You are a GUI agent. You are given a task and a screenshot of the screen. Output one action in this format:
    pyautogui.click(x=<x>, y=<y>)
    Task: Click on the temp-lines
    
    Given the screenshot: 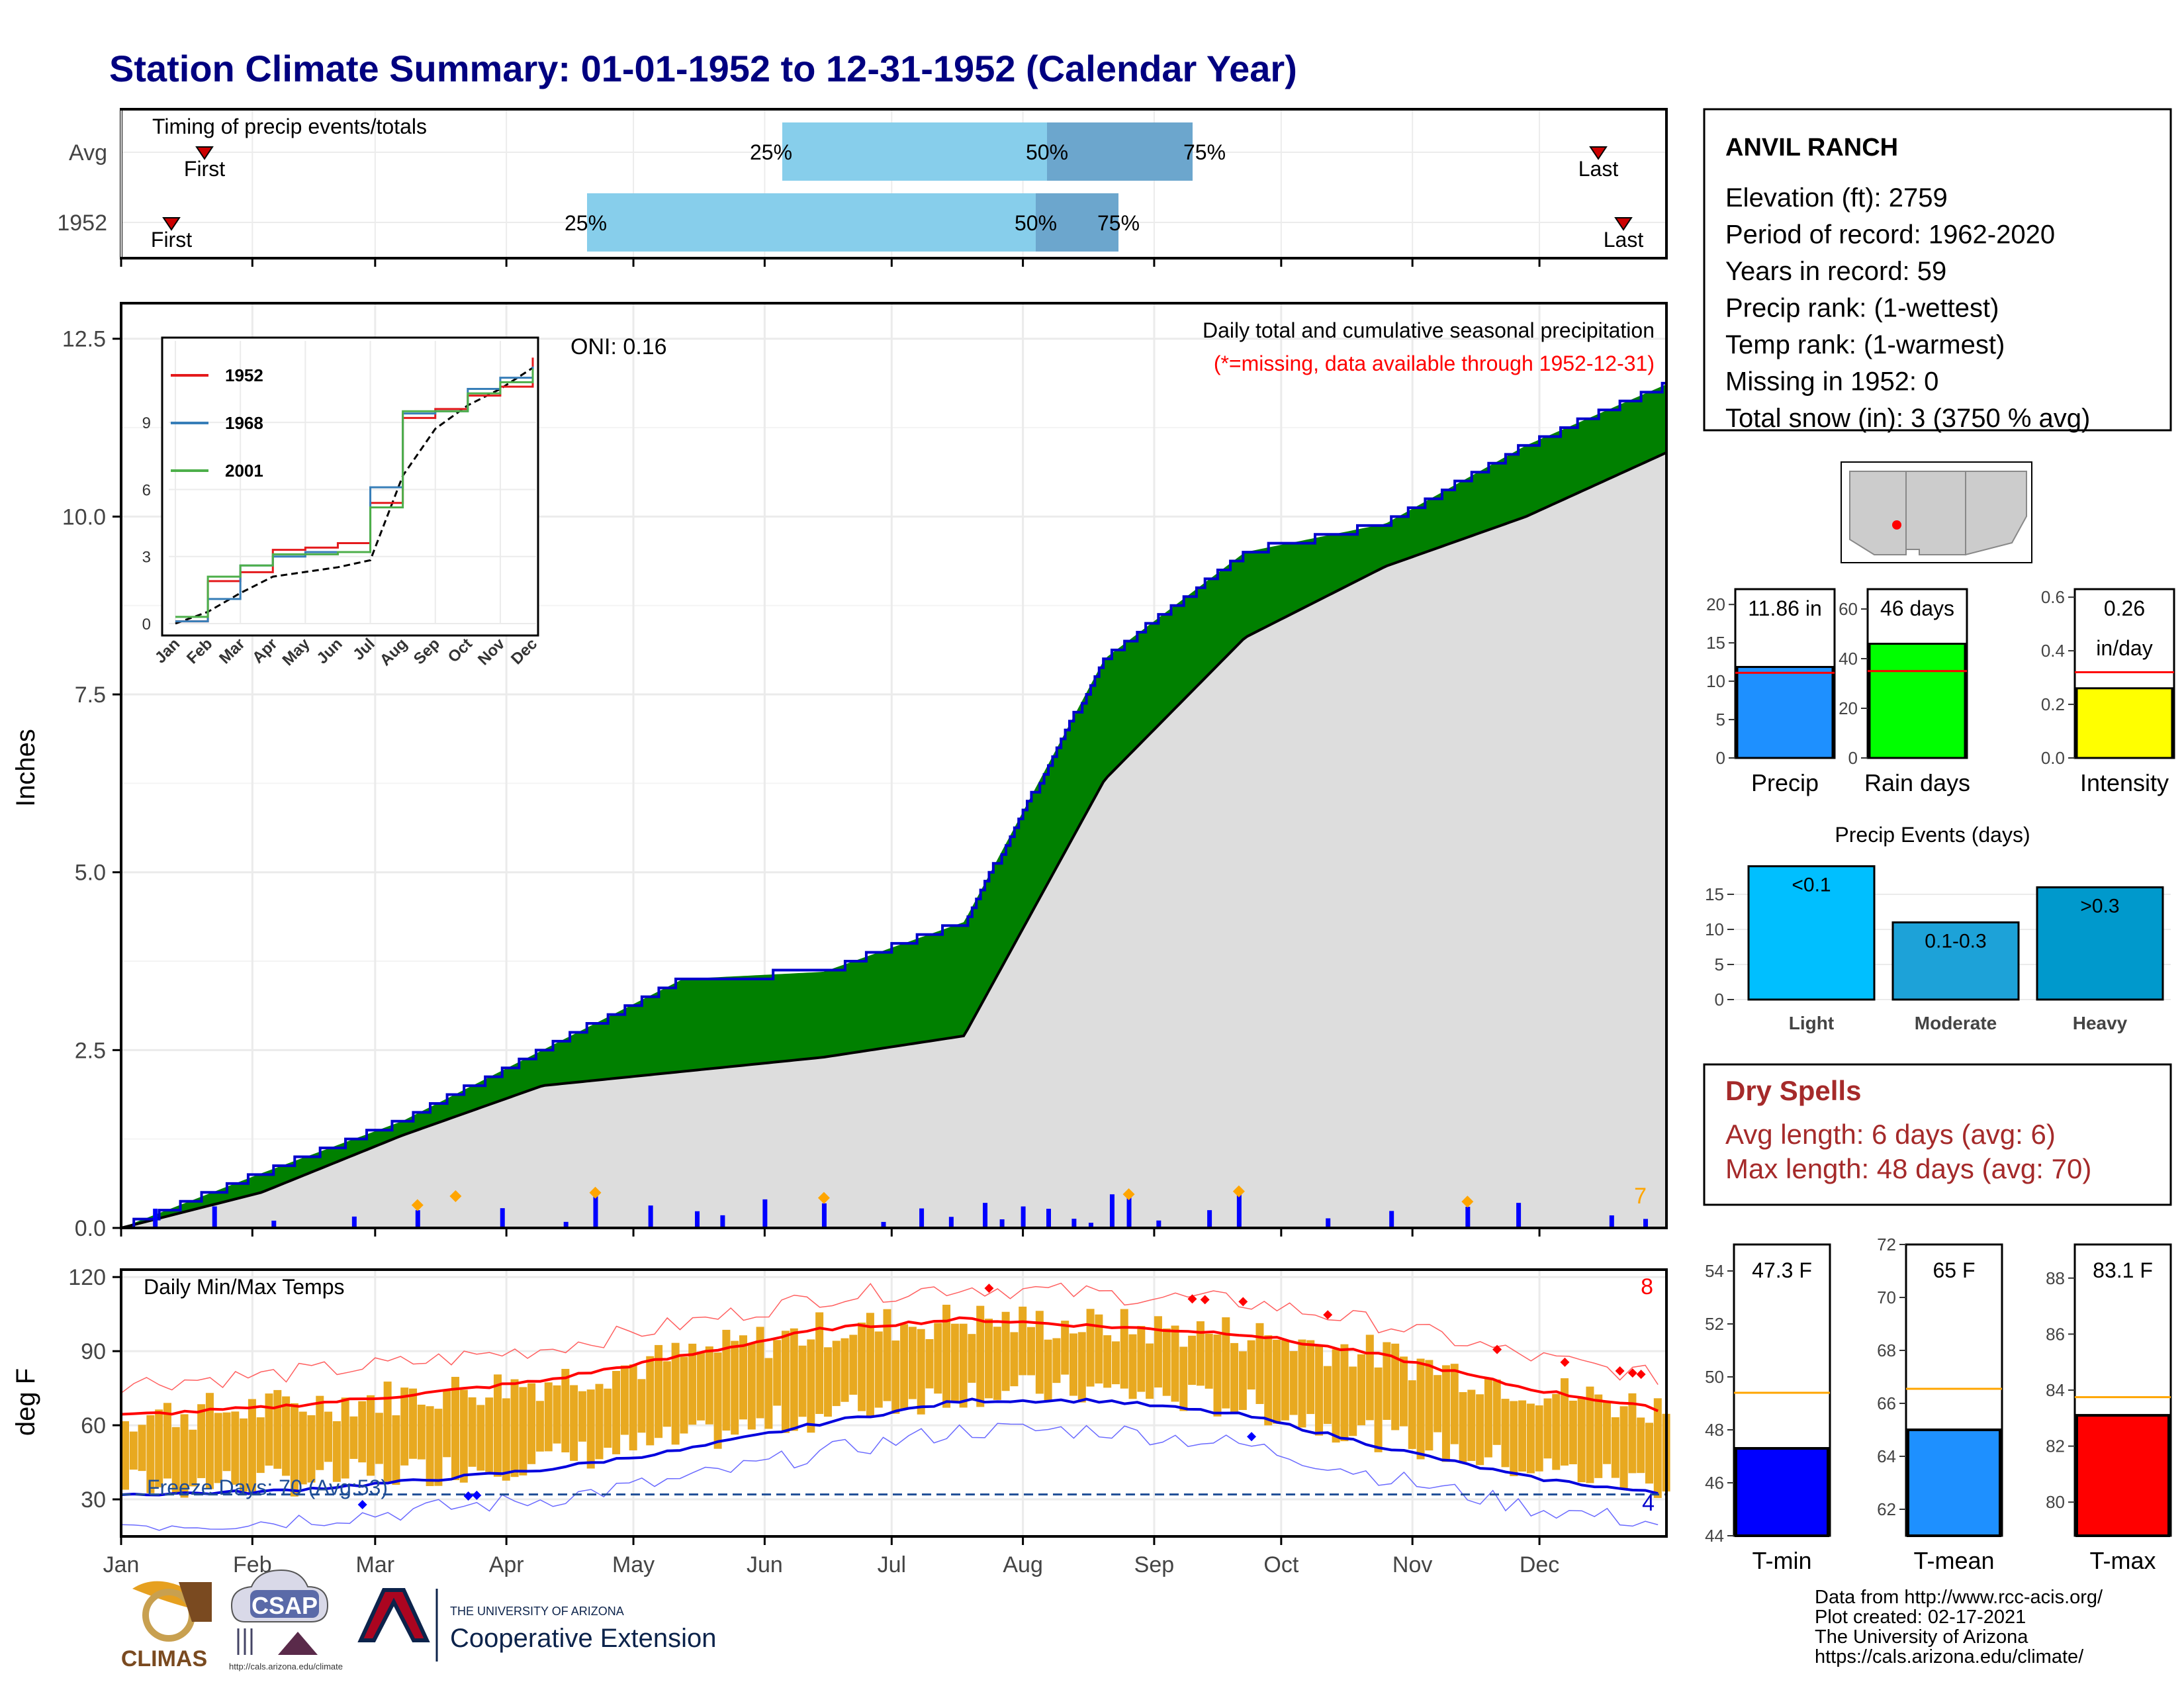 What is the action you would take?
    pyautogui.click(x=893, y=1406)
    